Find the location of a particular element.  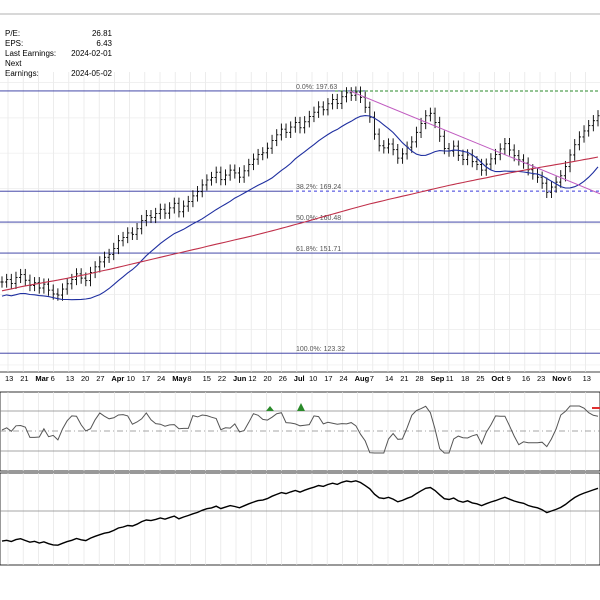

eps-label: EPS: is located at coordinates (14, 43).